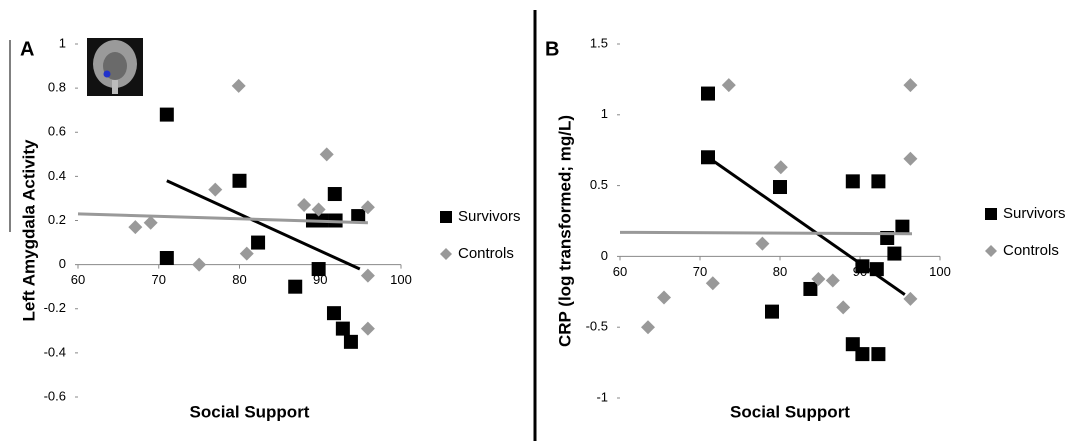 The height and width of the screenshot is (441, 1070). Describe the element at coordinates (602, 396) in the screenshot. I see `y-tick-label: -1` at that location.